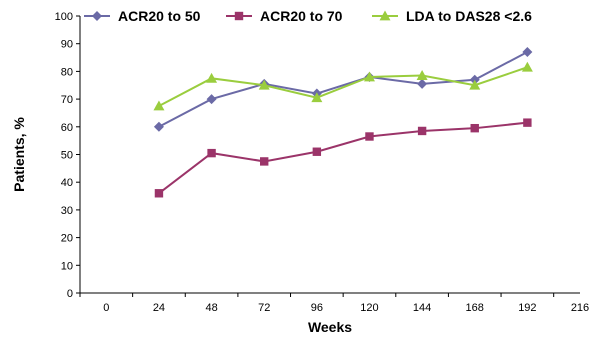 Image resolution: width=595 pixels, height=337 pixels. Describe the element at coordinates (301, 16) in the screenshot. I see `legend-label: ACR20 to 70` at that location.